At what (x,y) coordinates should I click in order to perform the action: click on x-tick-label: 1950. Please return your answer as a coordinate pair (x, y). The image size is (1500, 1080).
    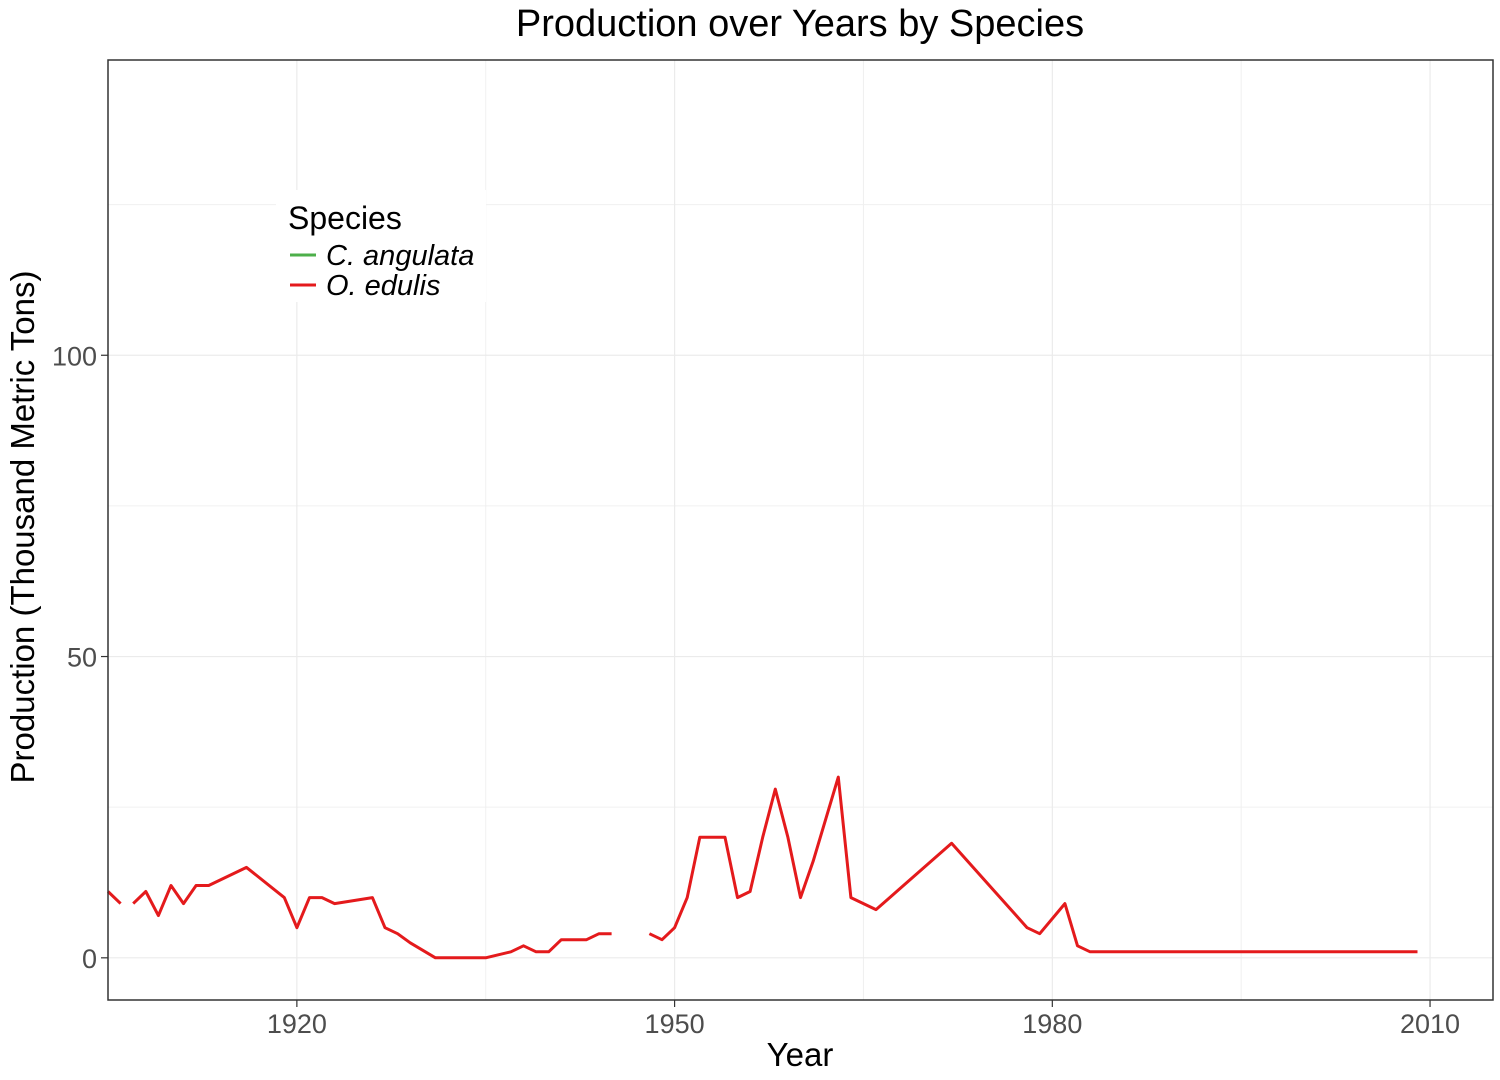
    Looking at the image, I should click on (675, 1024).